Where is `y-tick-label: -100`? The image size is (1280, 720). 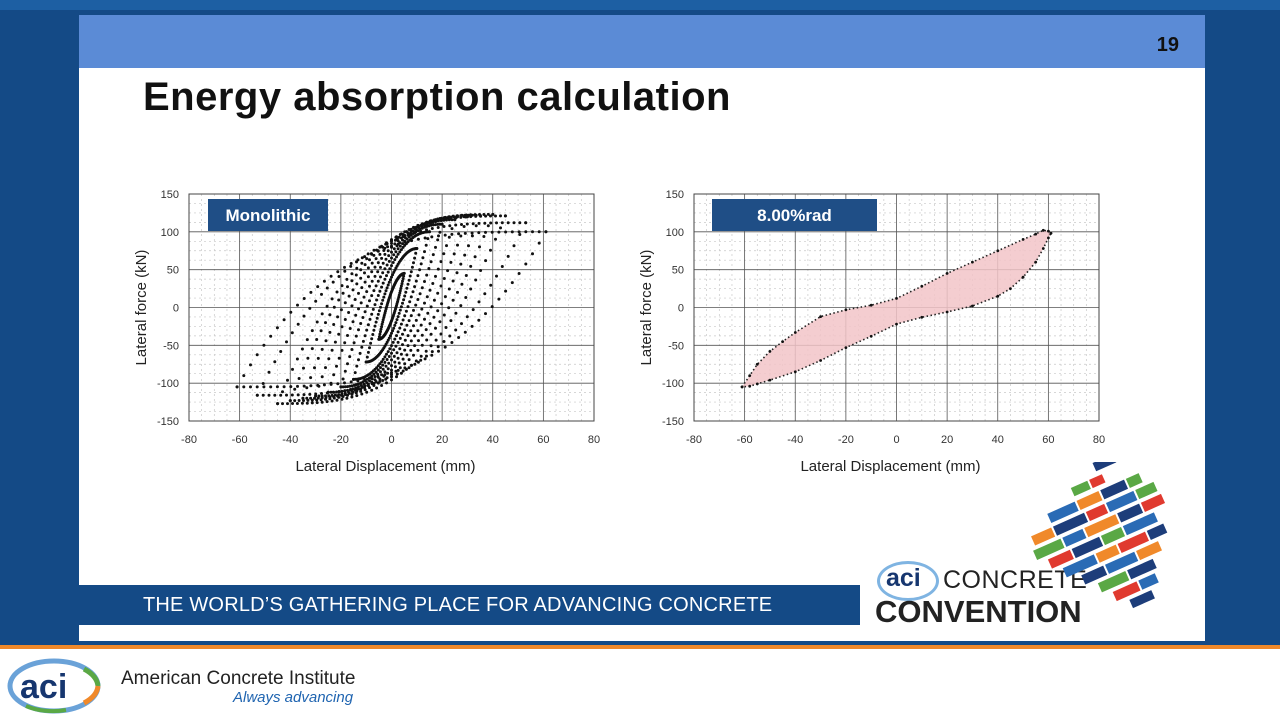 y-tick-label: -100 is located at coordinates (673, 384).